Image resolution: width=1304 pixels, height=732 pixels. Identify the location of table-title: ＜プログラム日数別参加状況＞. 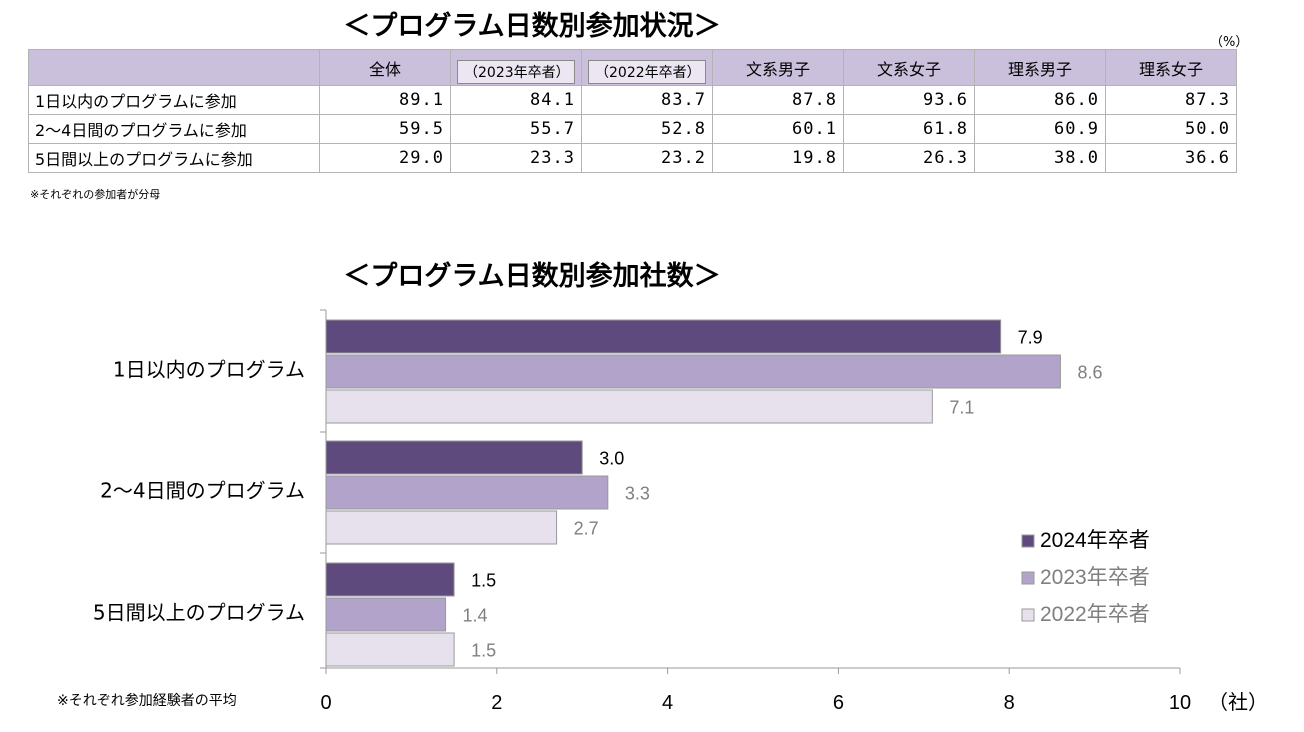
(532, 26).